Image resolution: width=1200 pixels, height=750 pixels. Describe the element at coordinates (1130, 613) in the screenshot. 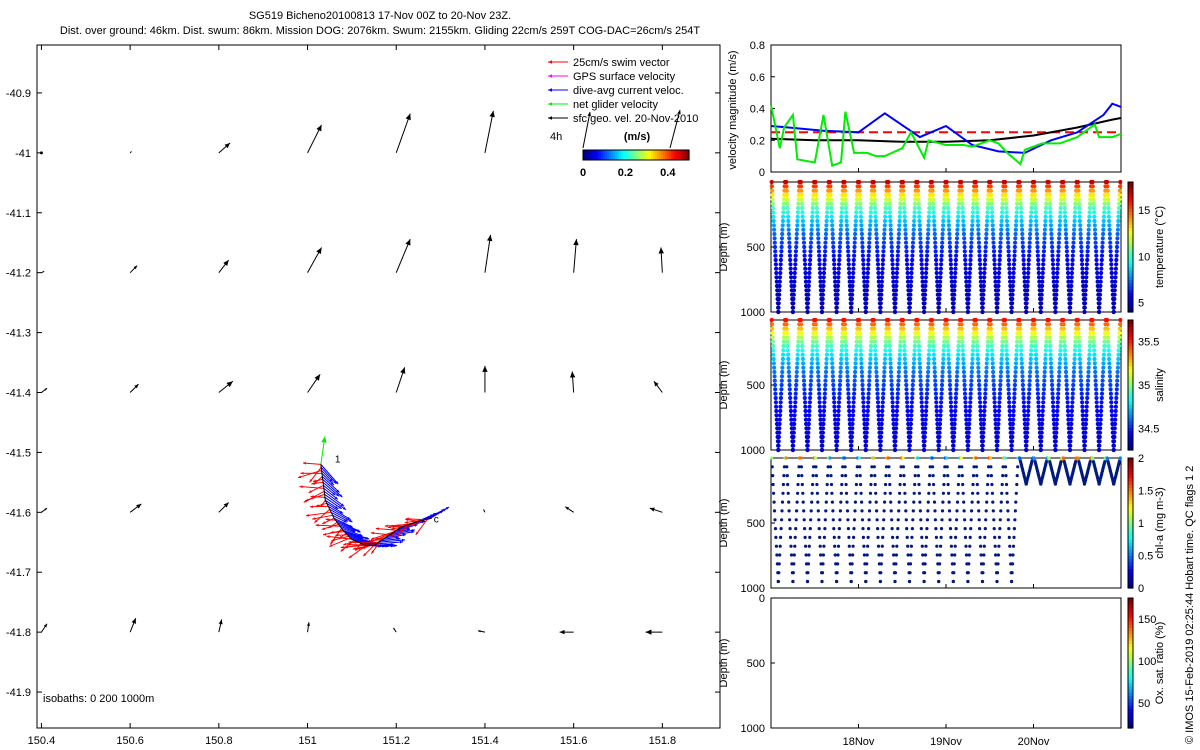

I see `oxygen-colorbar-cell` at that location.